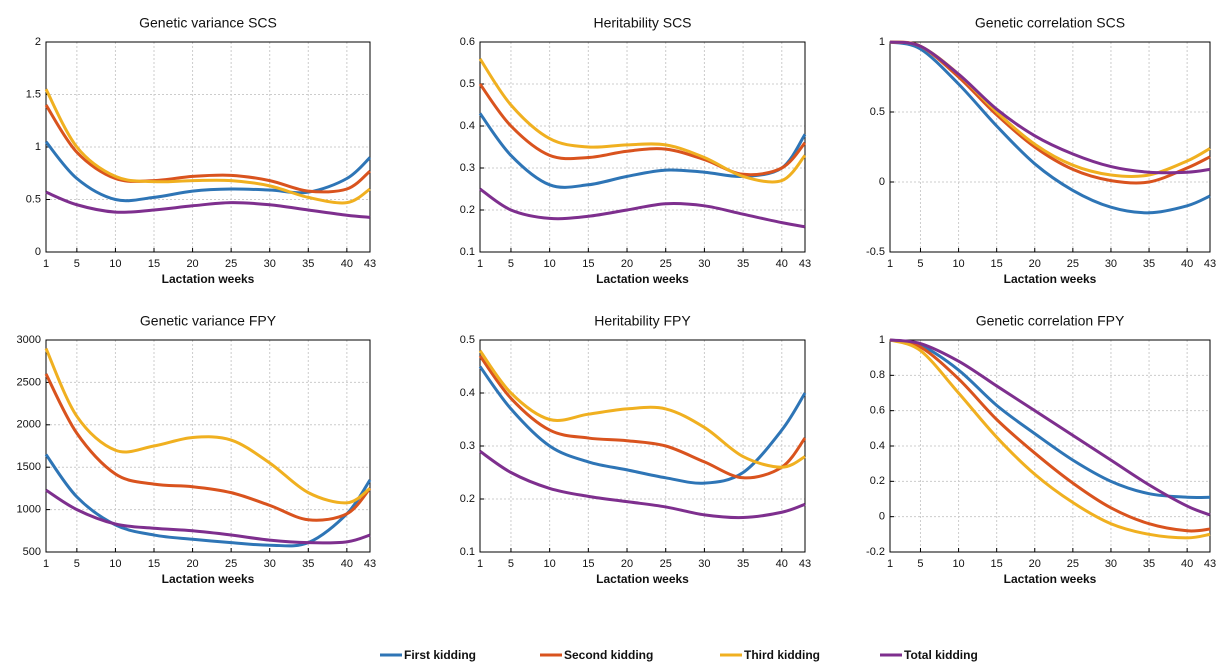  I want to click on y-tick-label: 1500, so click(29, 467).